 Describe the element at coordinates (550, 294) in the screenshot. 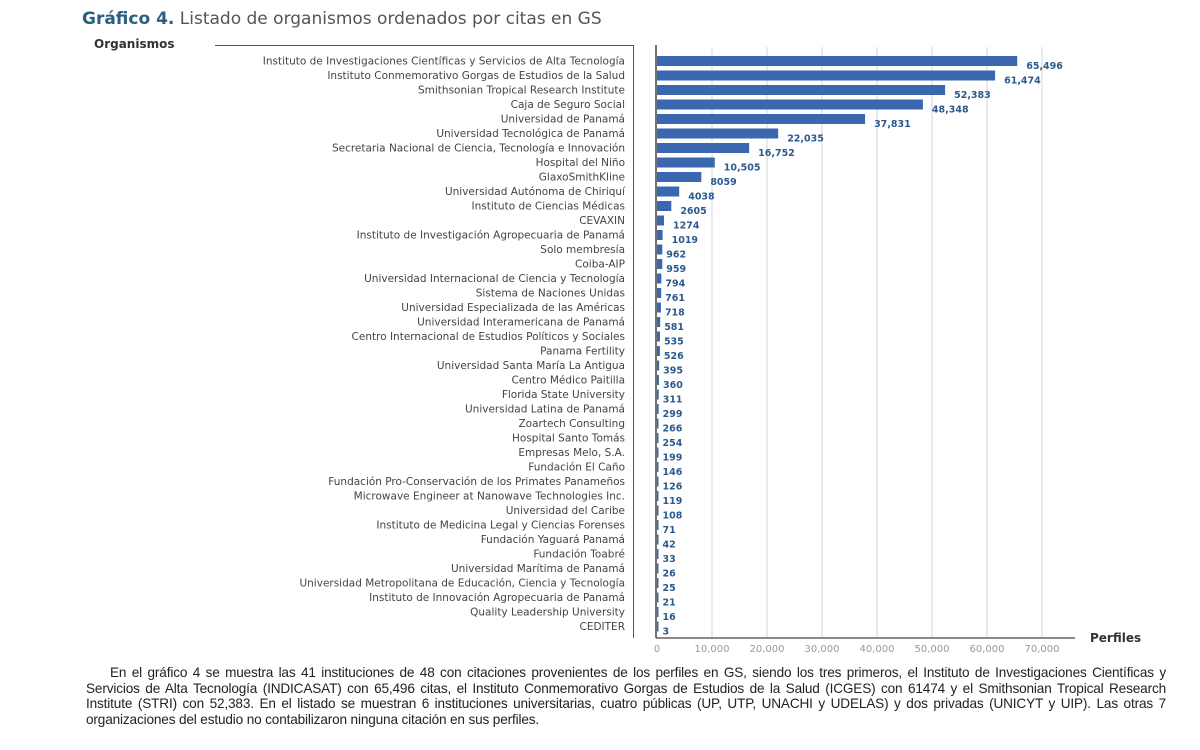

I see `category-label: Sistema de Naciones Unidas` at that location.